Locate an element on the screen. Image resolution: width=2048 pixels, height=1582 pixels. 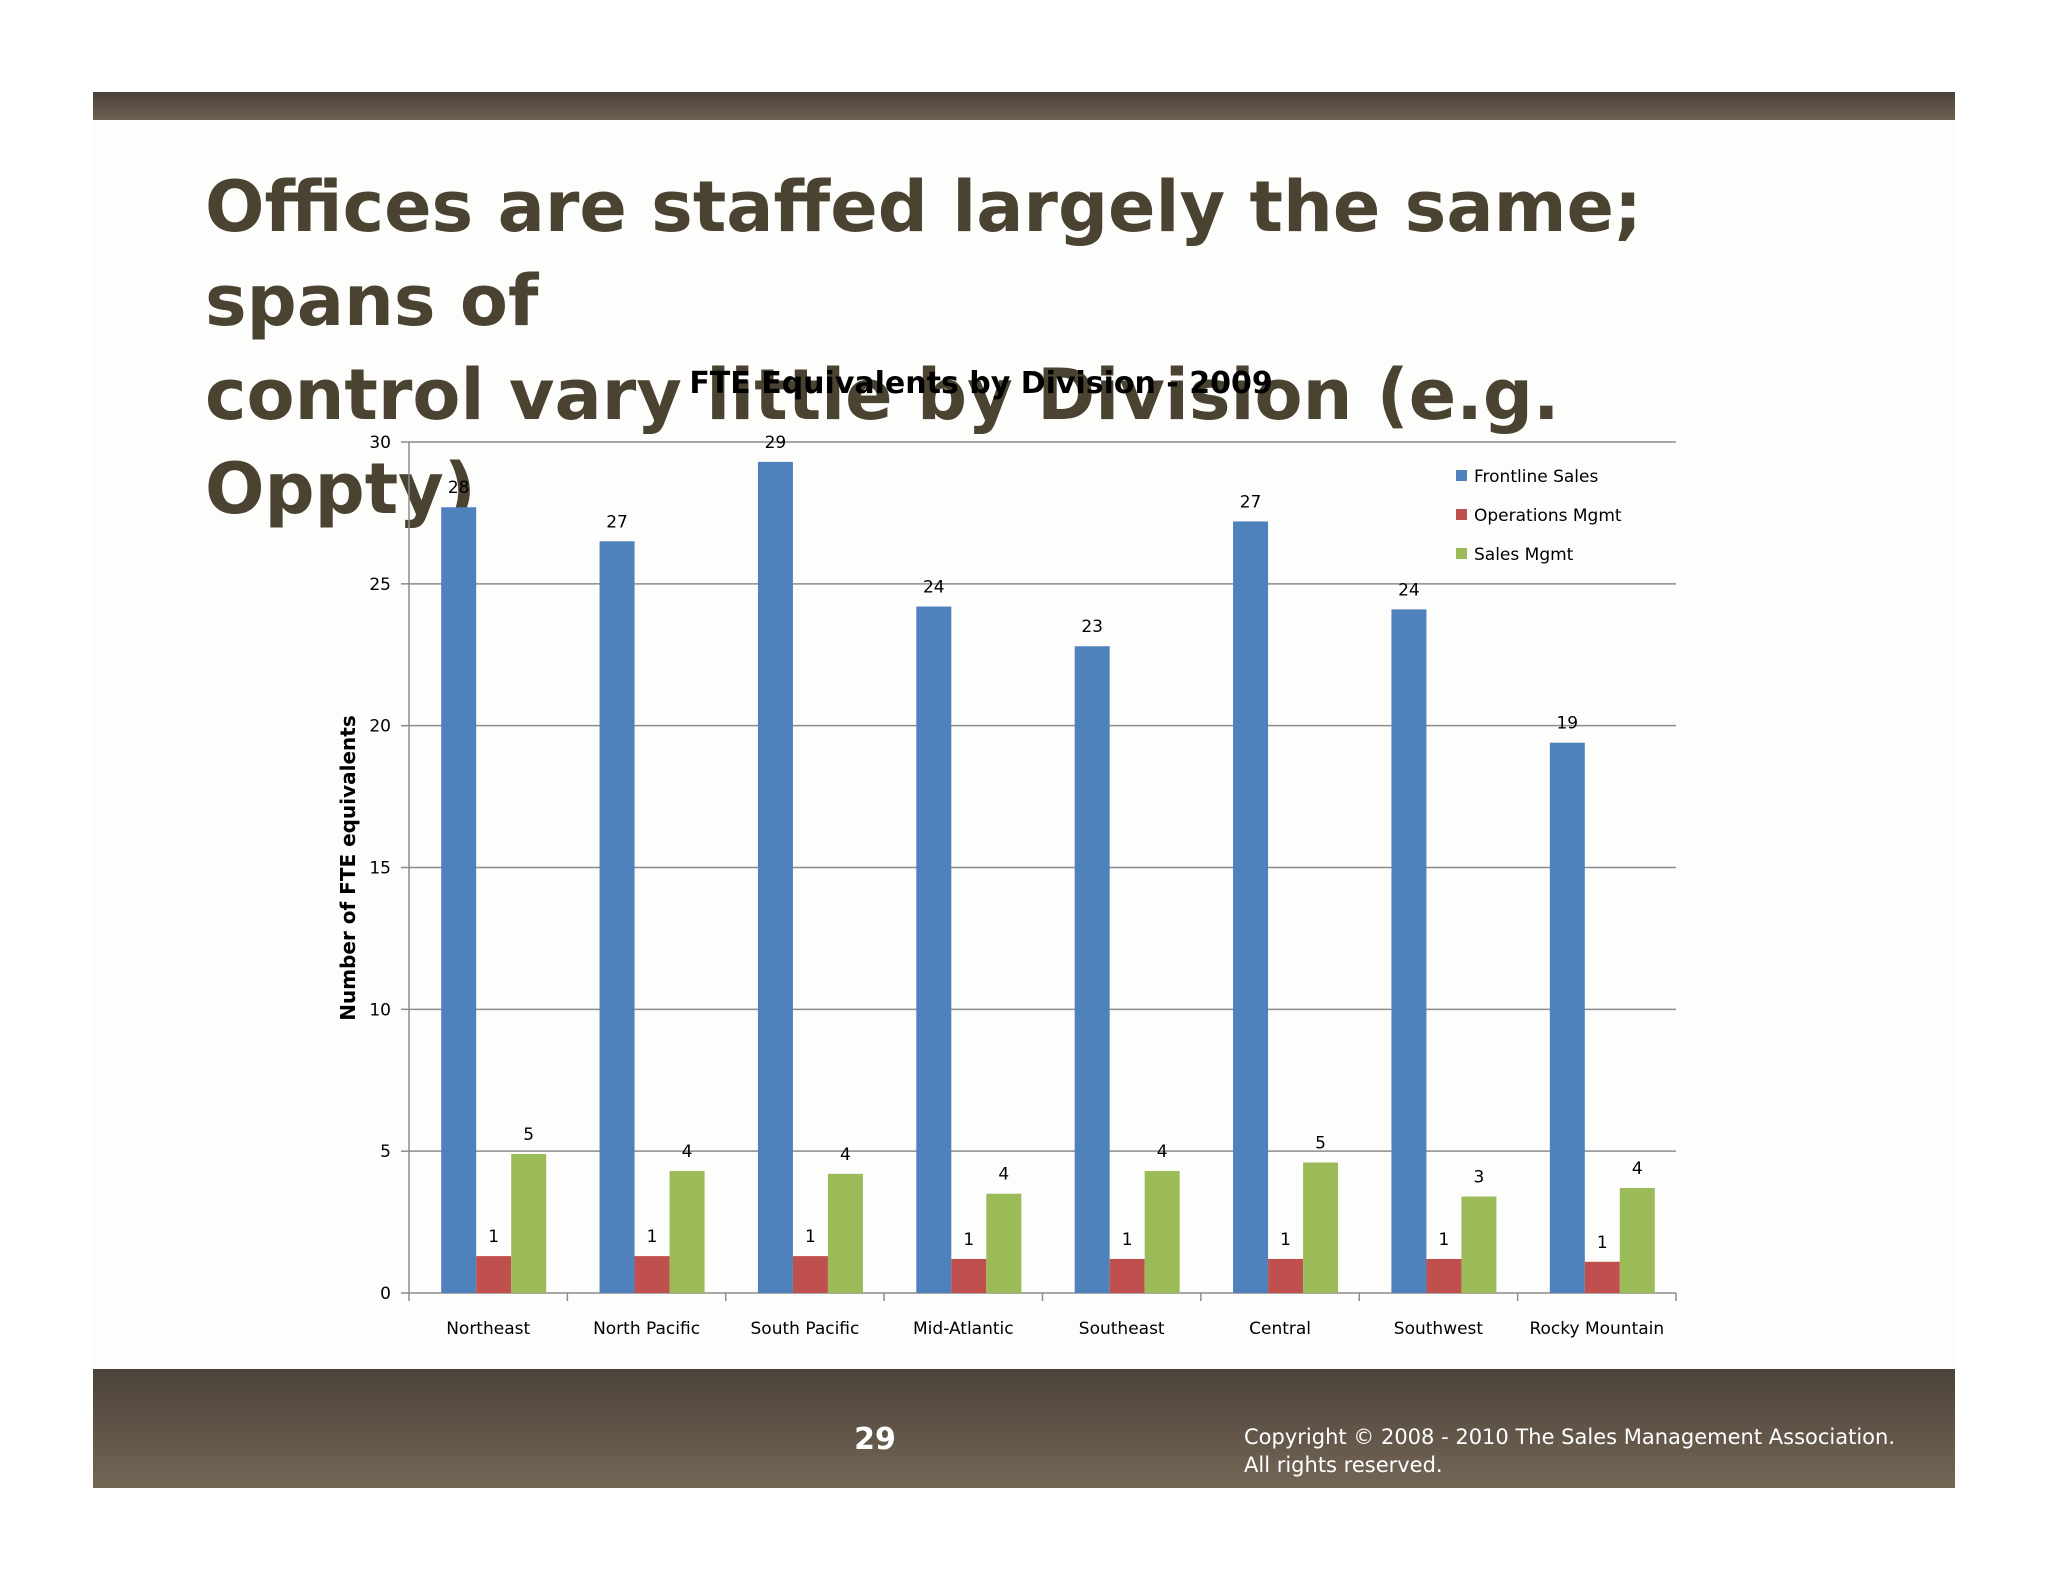
legend-label-operations: Operations Mgmt is located at coordinates (1548, 516).